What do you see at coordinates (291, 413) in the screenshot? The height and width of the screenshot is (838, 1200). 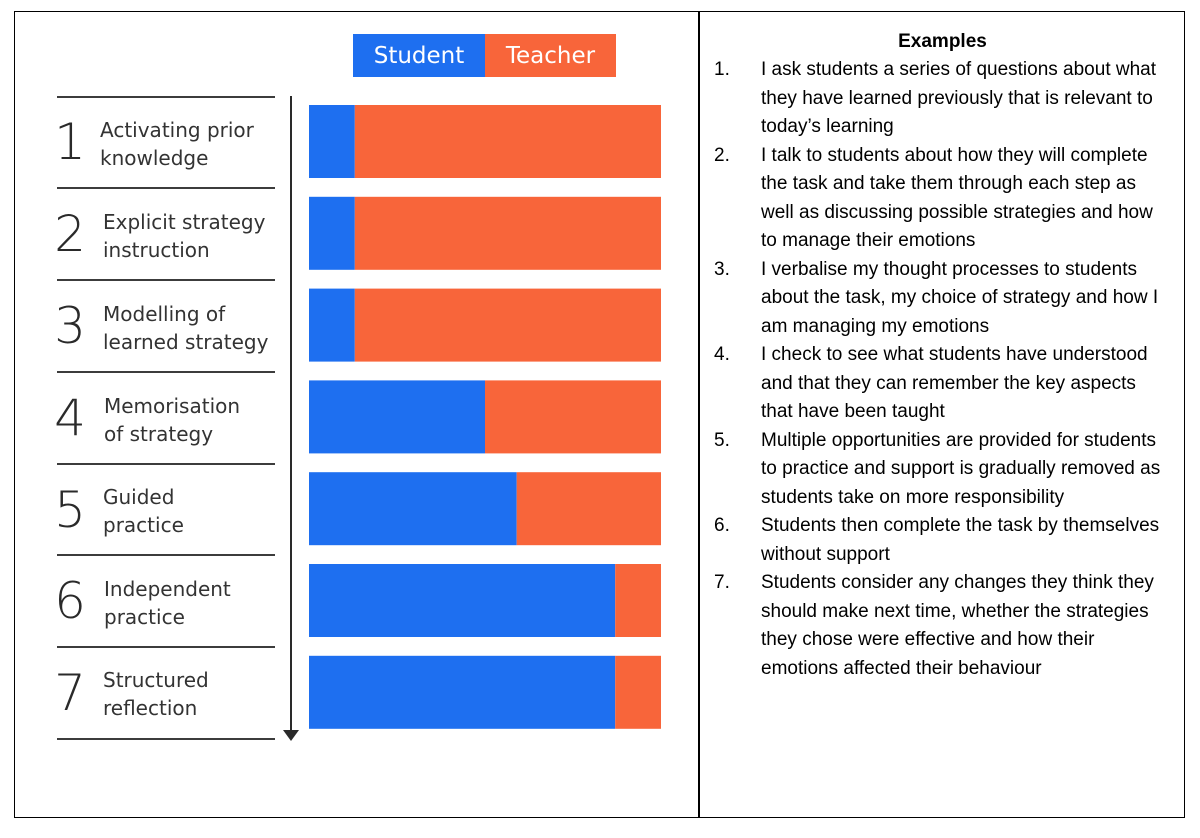 I see `time-axis-line` at bounding box center [291, 413].